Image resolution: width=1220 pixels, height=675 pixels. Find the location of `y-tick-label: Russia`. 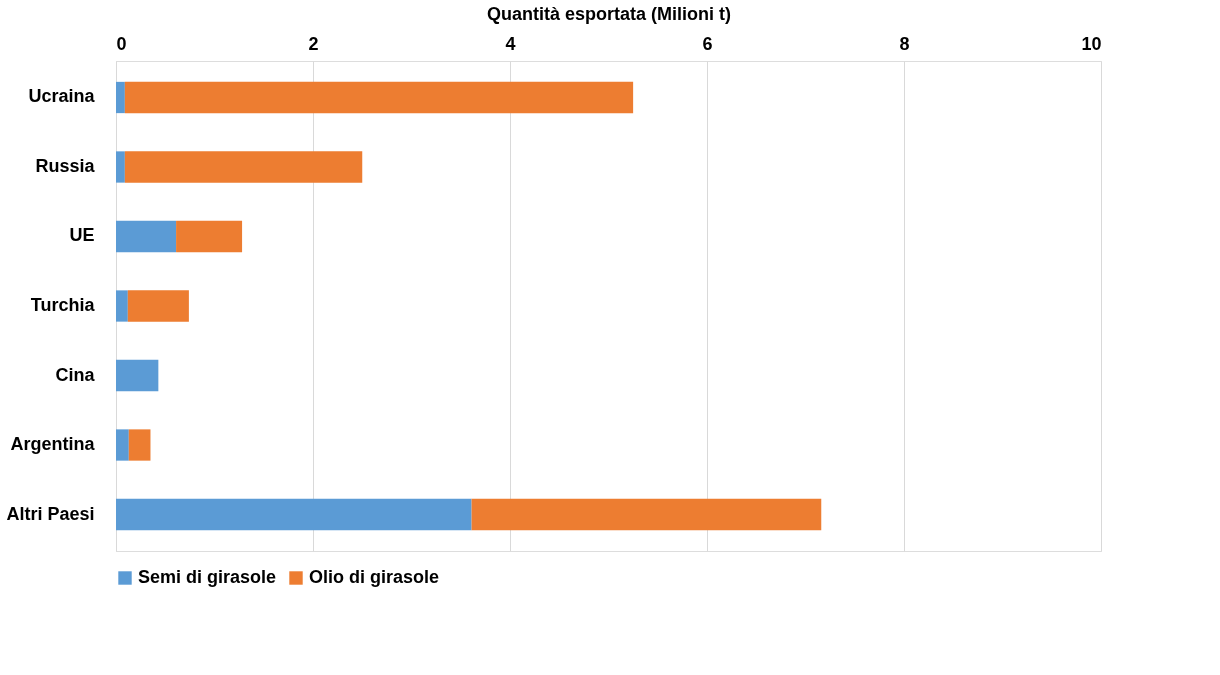

y-tick-label: Russia is located at coordinates (65, 165).